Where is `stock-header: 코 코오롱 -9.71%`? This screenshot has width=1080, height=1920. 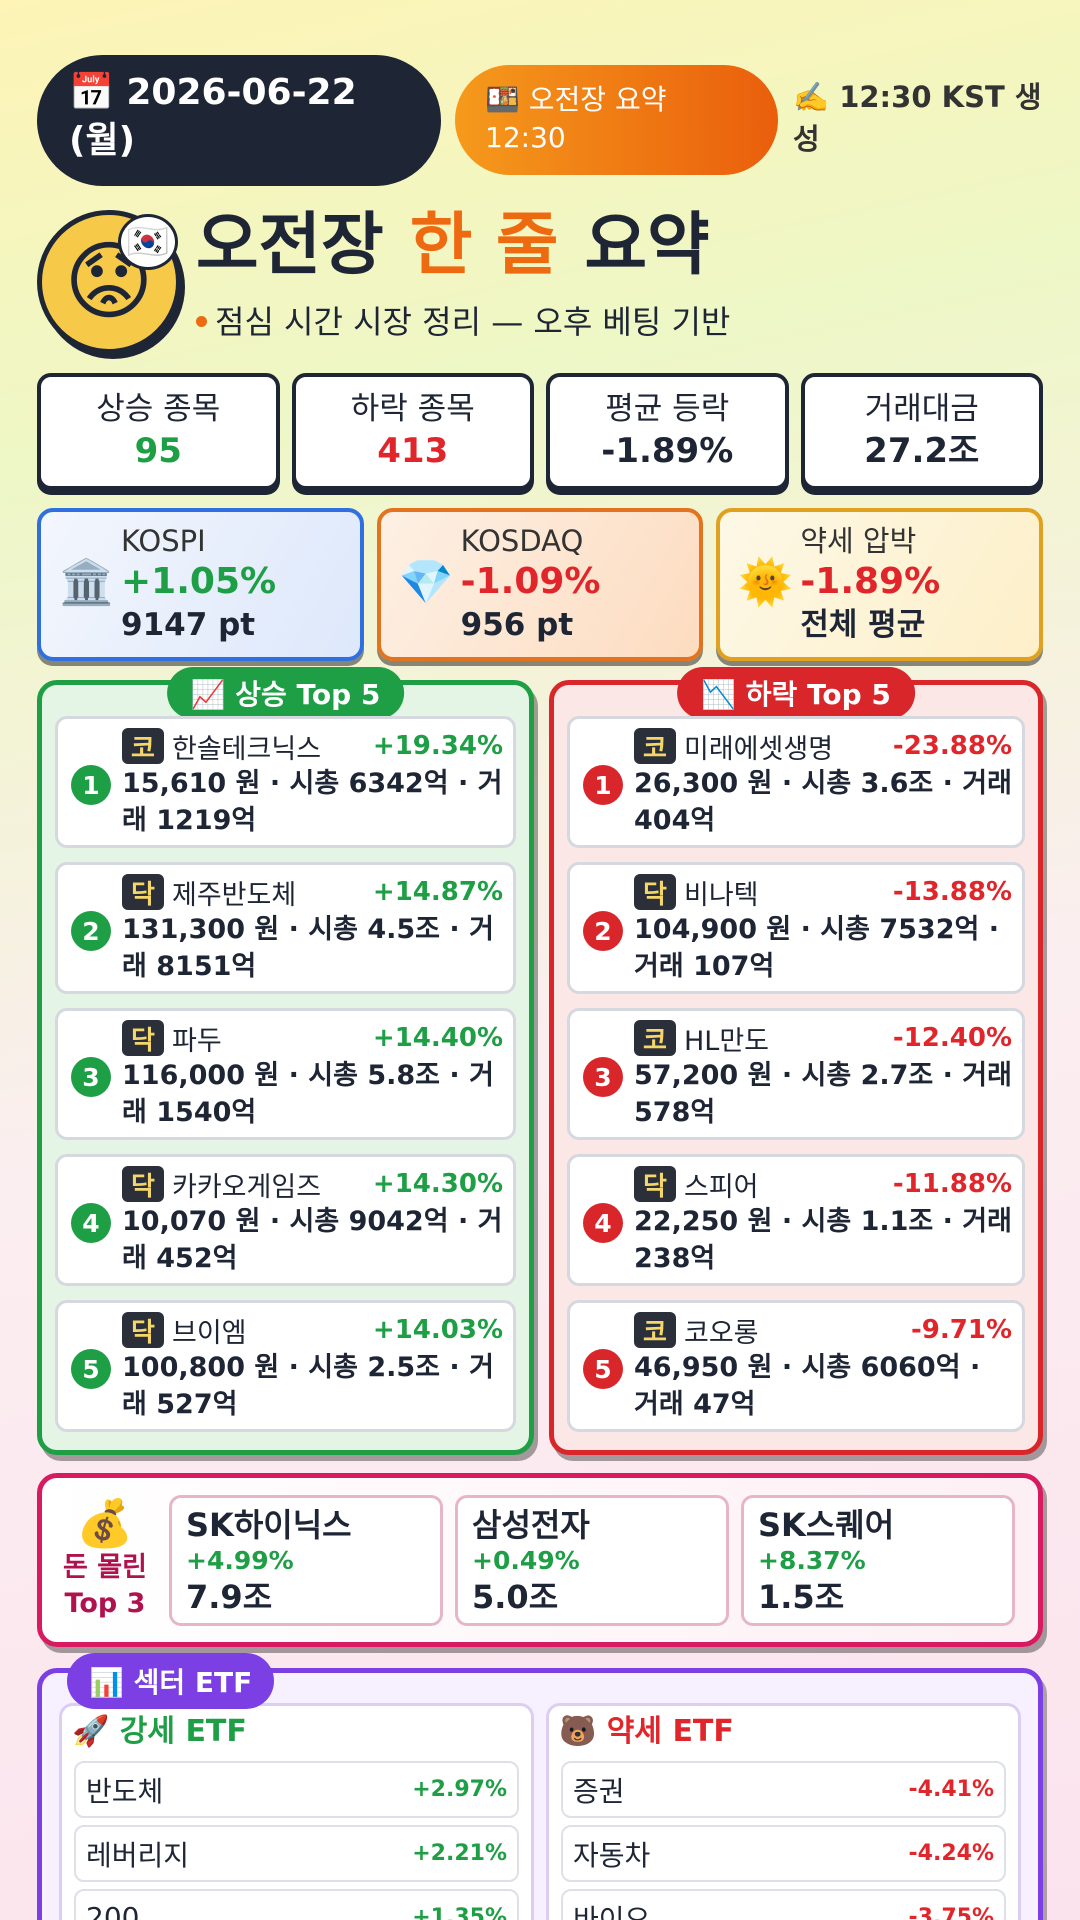 stock-header: 코 코오롱 -9.71% is located at coordinates (823, 1330).